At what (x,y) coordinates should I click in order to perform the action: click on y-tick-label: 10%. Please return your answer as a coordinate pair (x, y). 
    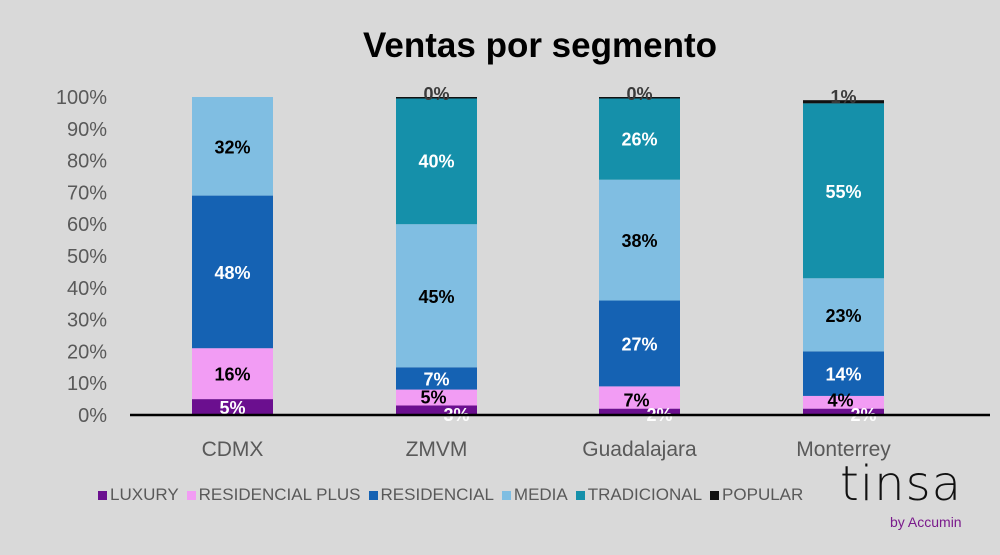
    Looking at the image, I should click on (87, 384).